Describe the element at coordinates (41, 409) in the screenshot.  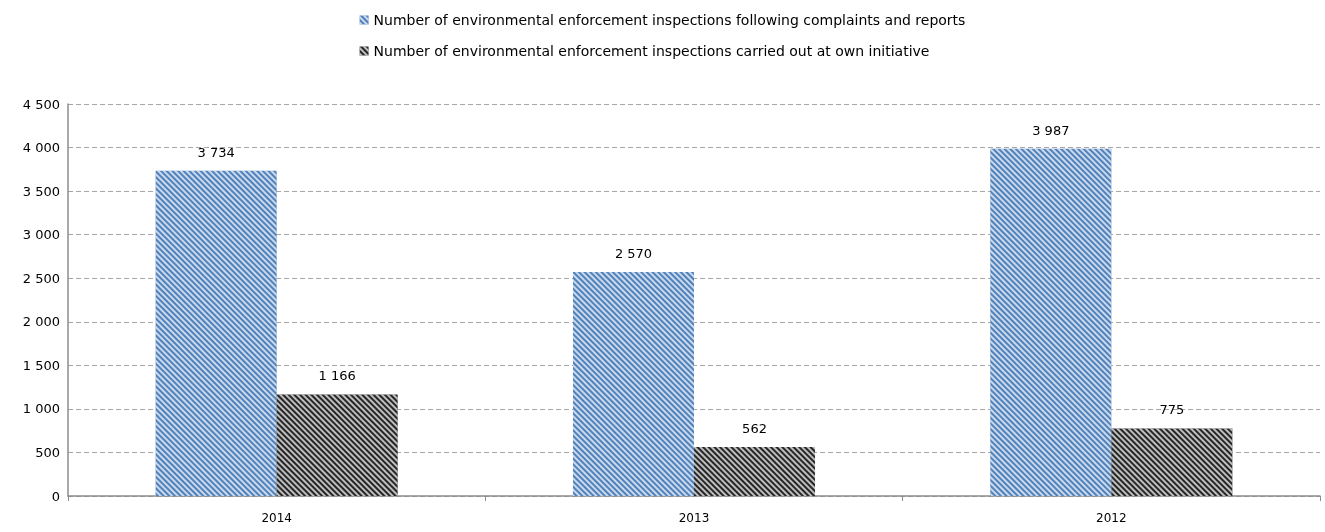
I see `y-tick-label: 1 000` at that location.